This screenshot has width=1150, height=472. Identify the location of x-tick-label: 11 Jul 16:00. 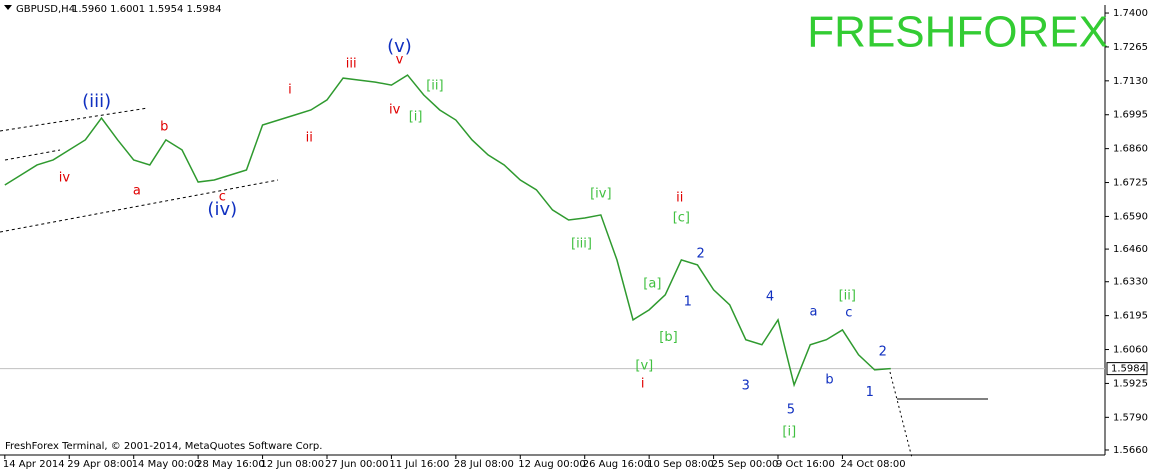
(419, 464).